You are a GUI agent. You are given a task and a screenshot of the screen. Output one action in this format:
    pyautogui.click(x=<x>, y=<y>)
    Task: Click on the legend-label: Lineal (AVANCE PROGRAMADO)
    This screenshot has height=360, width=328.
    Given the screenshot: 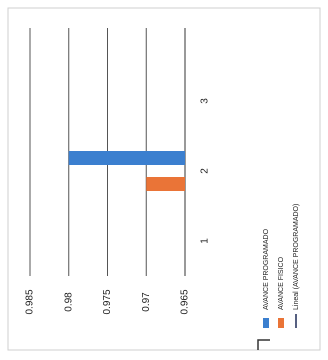 What is the action you would take?
    pyautogui.click(x=296, y=257)
    